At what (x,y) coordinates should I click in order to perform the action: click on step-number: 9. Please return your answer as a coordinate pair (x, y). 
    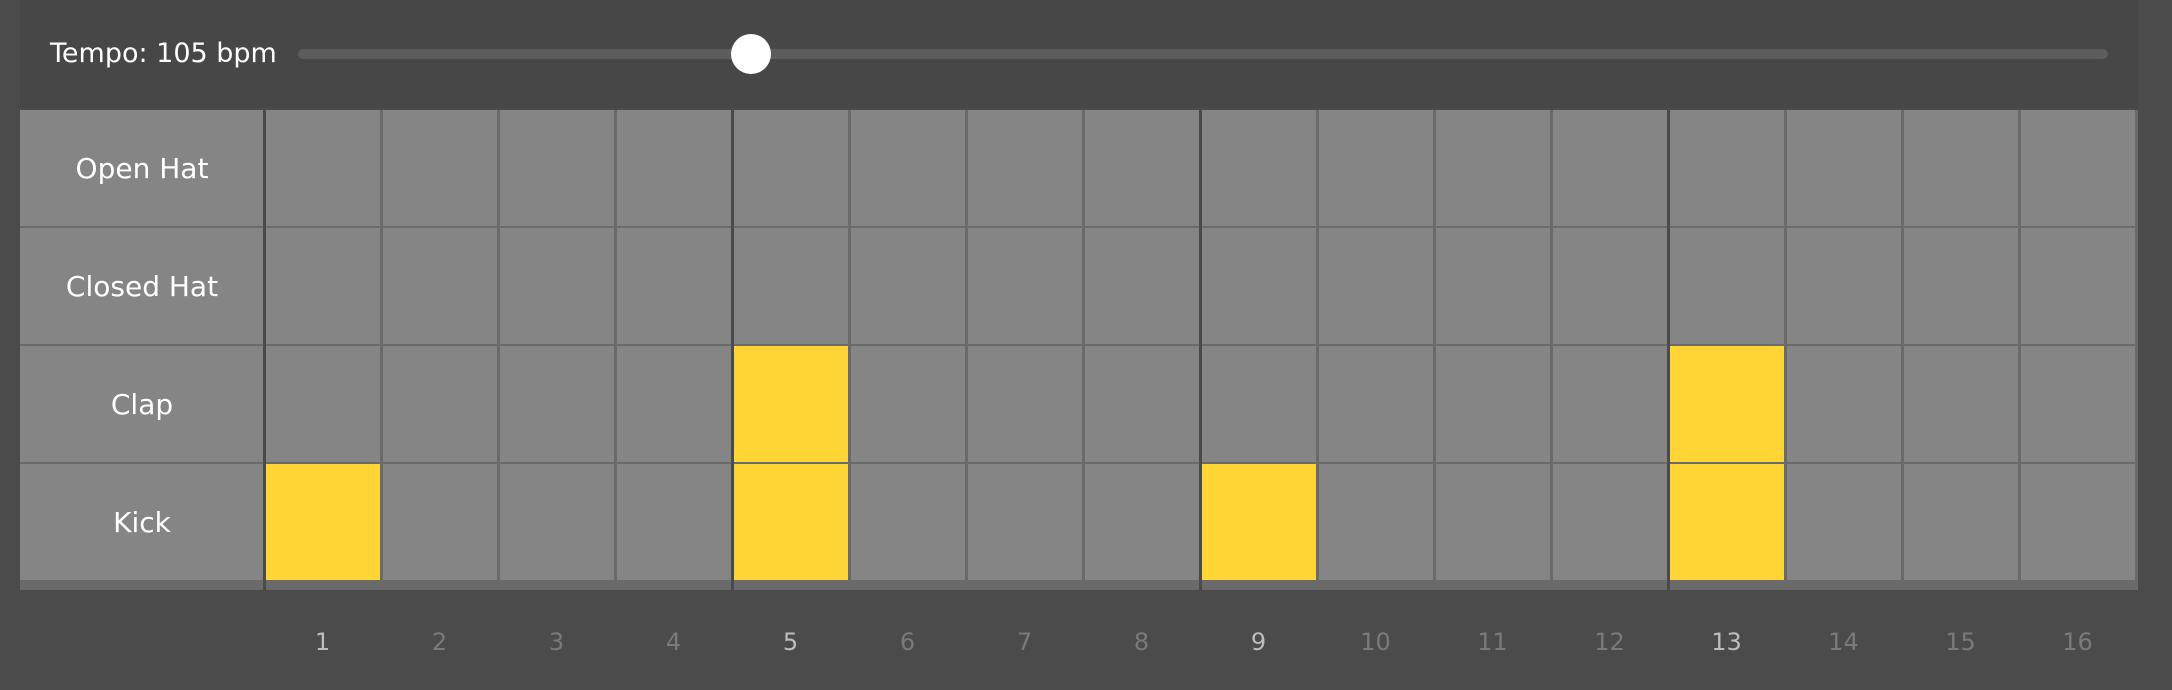
    Looking at the image, I should click on (1258, 642).